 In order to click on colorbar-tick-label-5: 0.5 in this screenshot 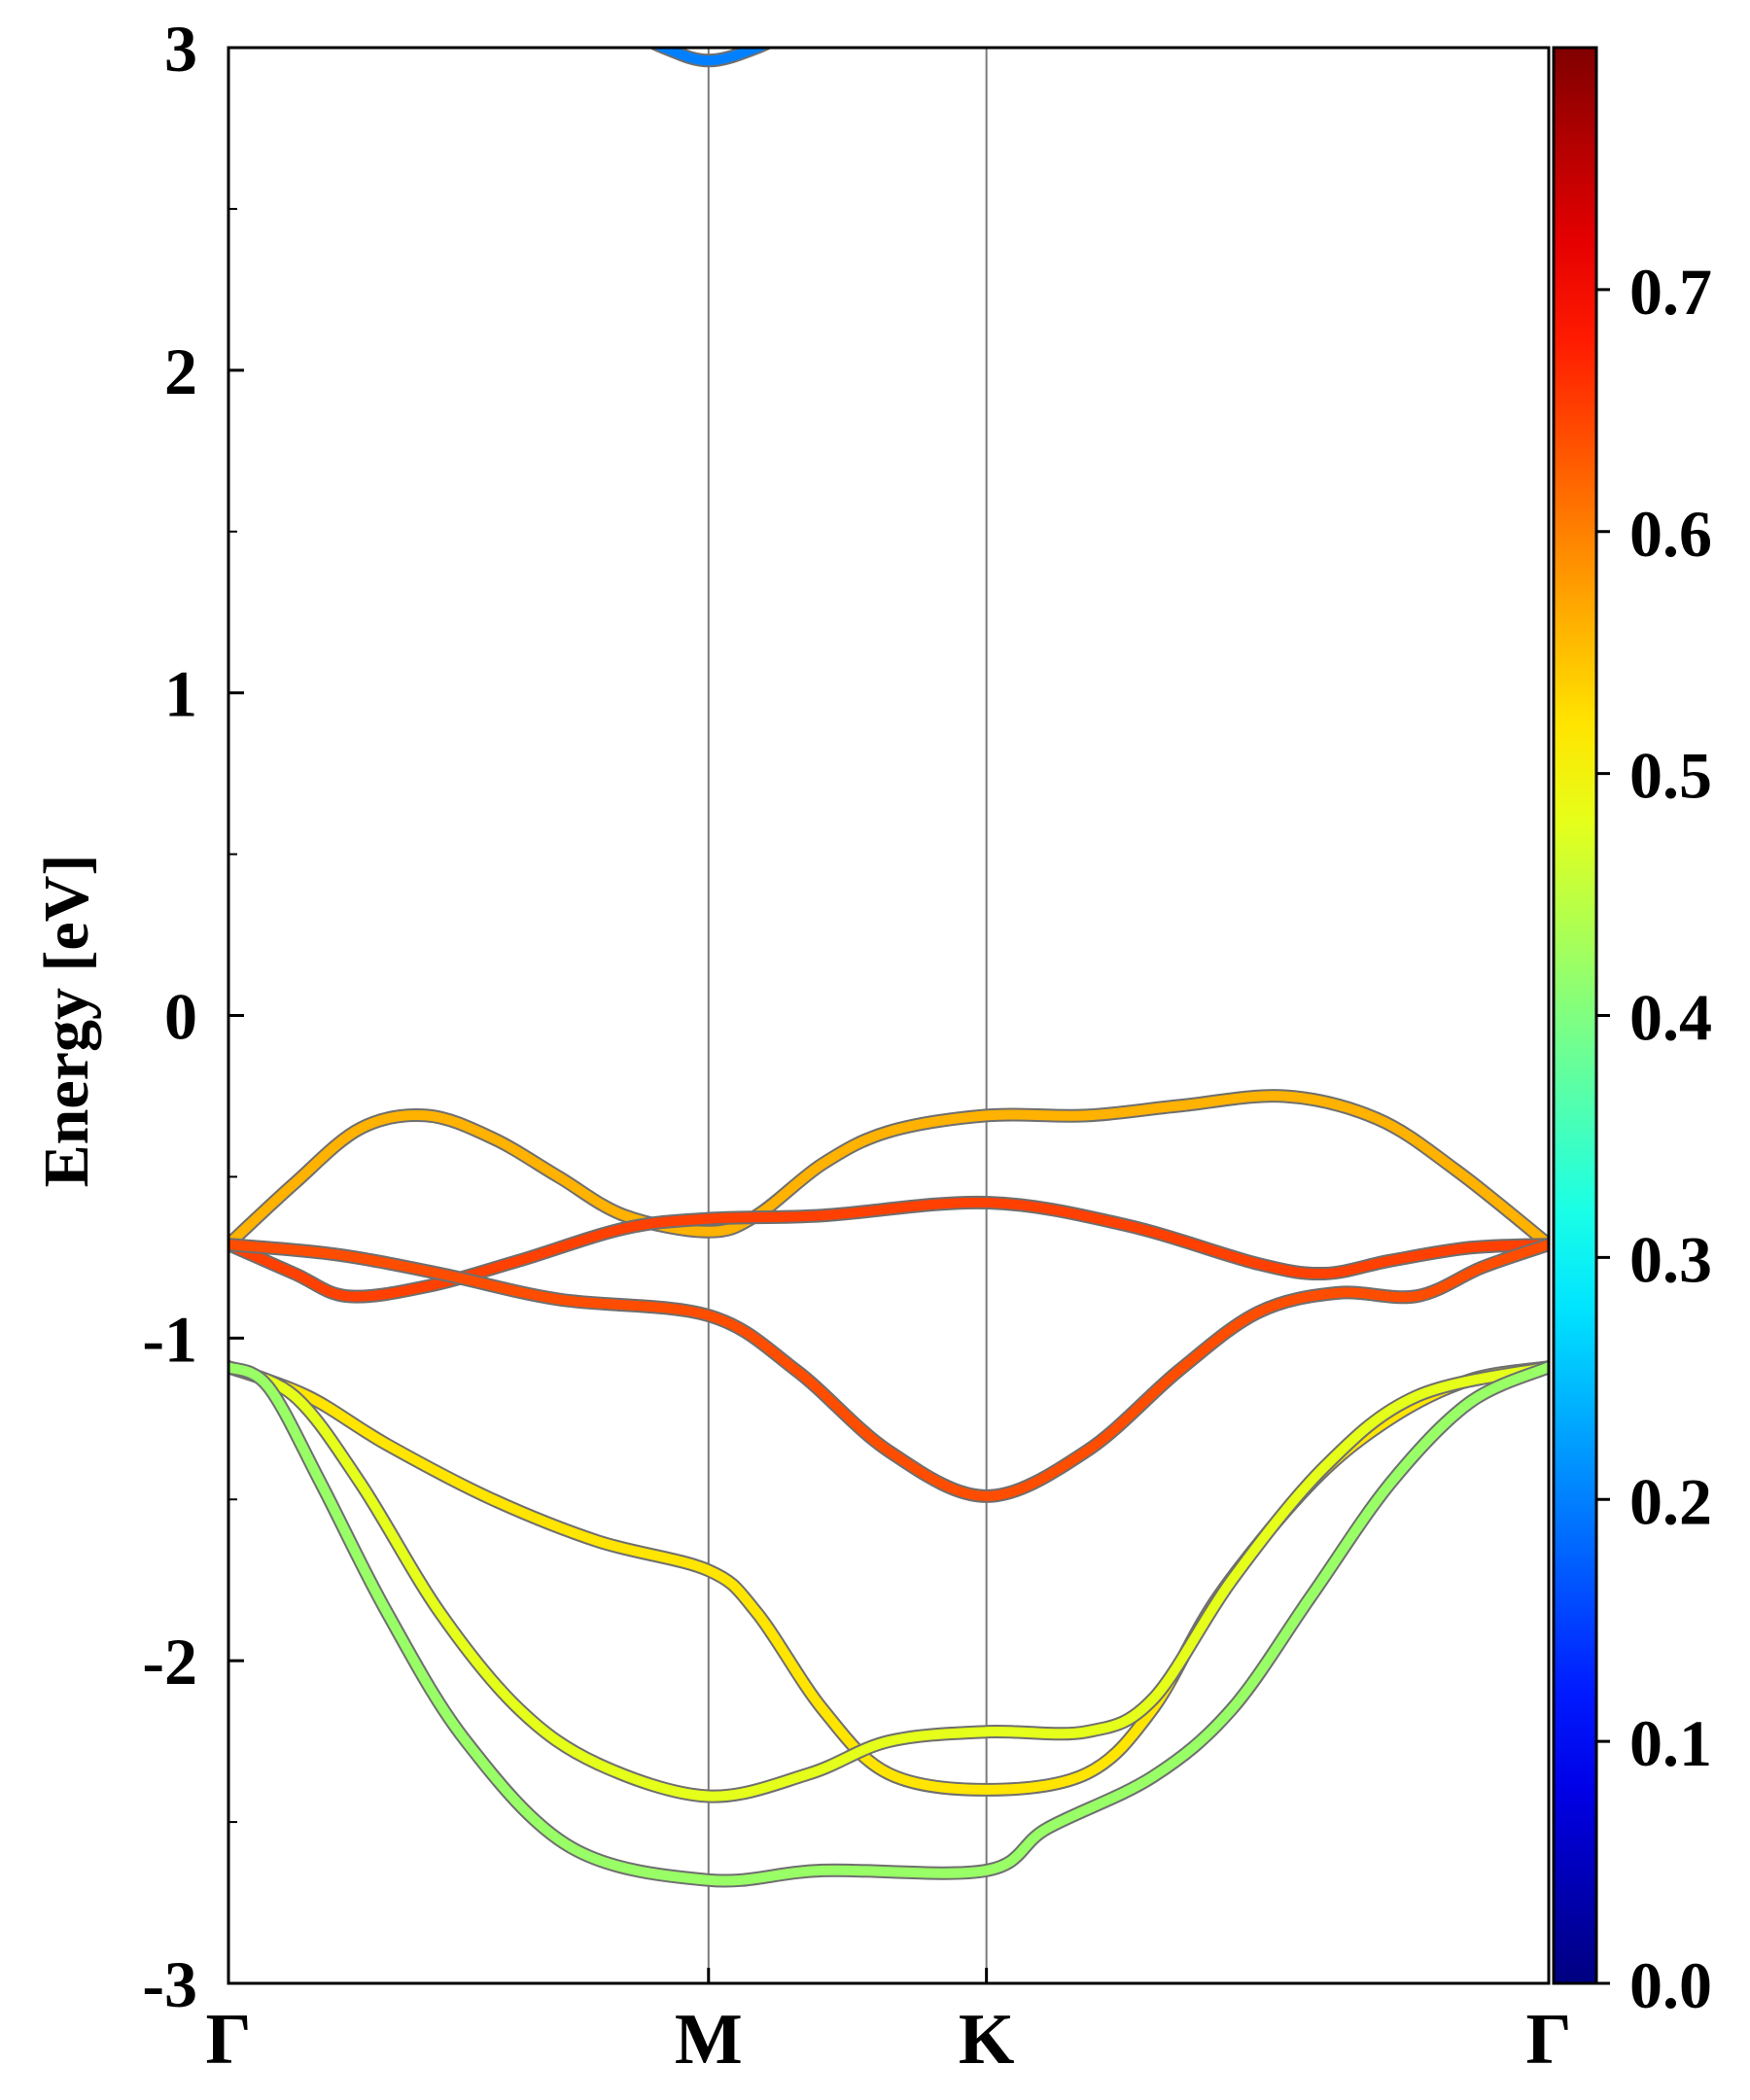, I will do `click(1670, 776)`.